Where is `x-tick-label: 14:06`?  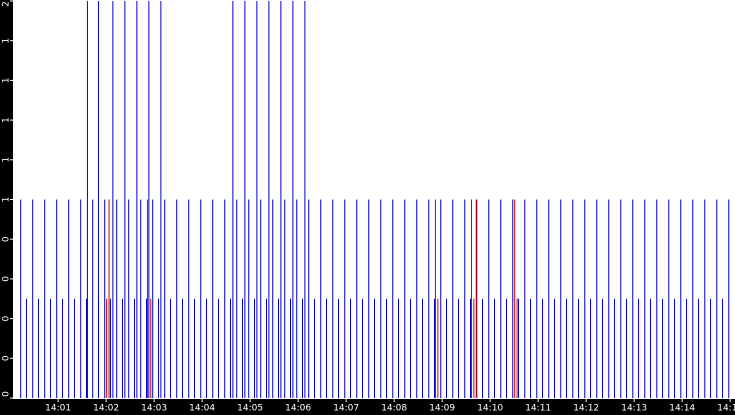
x-tick-label: 14:06 is located at coordinates (298, 409).